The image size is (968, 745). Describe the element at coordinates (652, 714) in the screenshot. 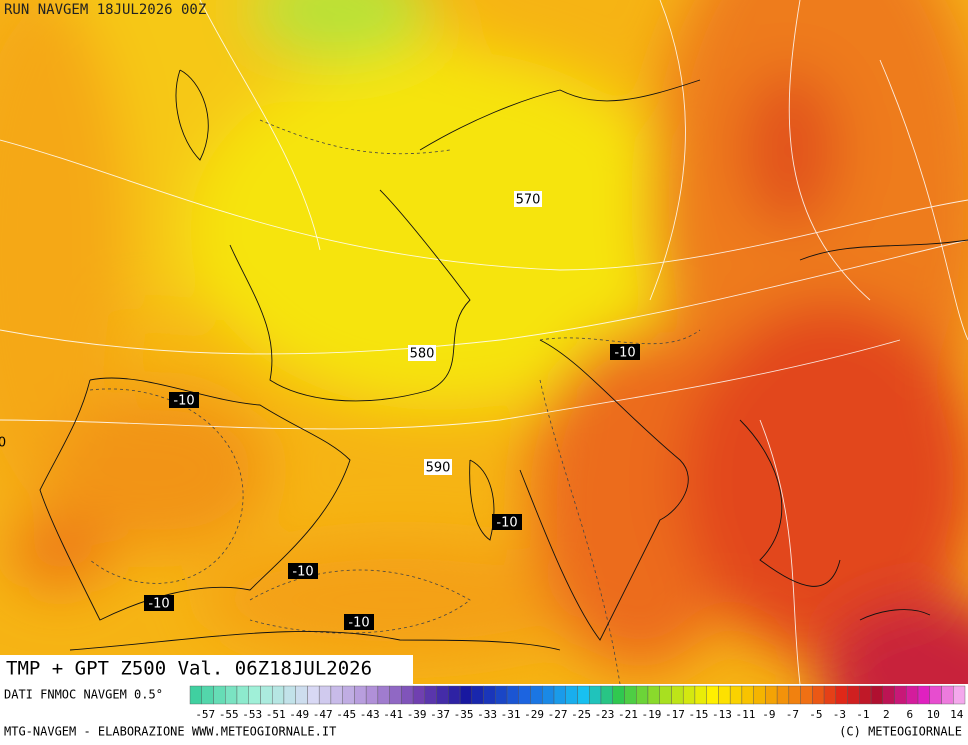

I see `colorbar-tick-label: -19` at that location.